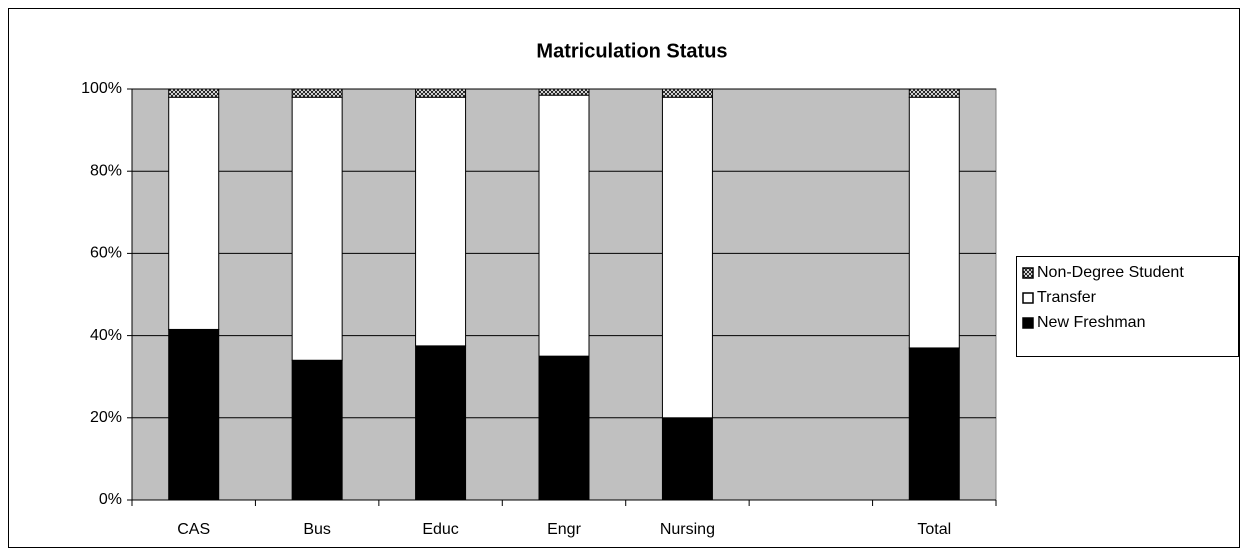  I want to click on y-tick-label: 40%, so click(106, 335).